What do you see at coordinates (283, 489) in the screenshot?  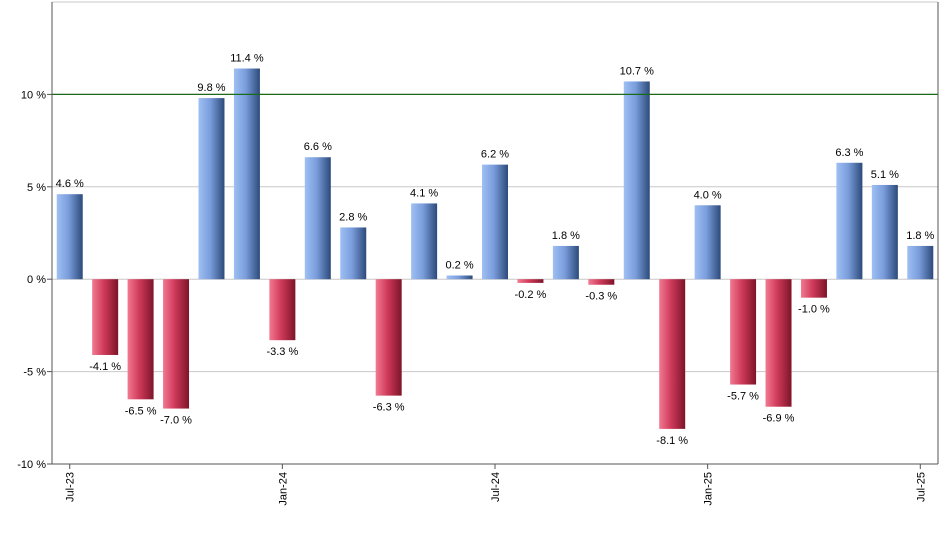 I see `x-tick-label: Jan-24` at bounding box center [283, 489].